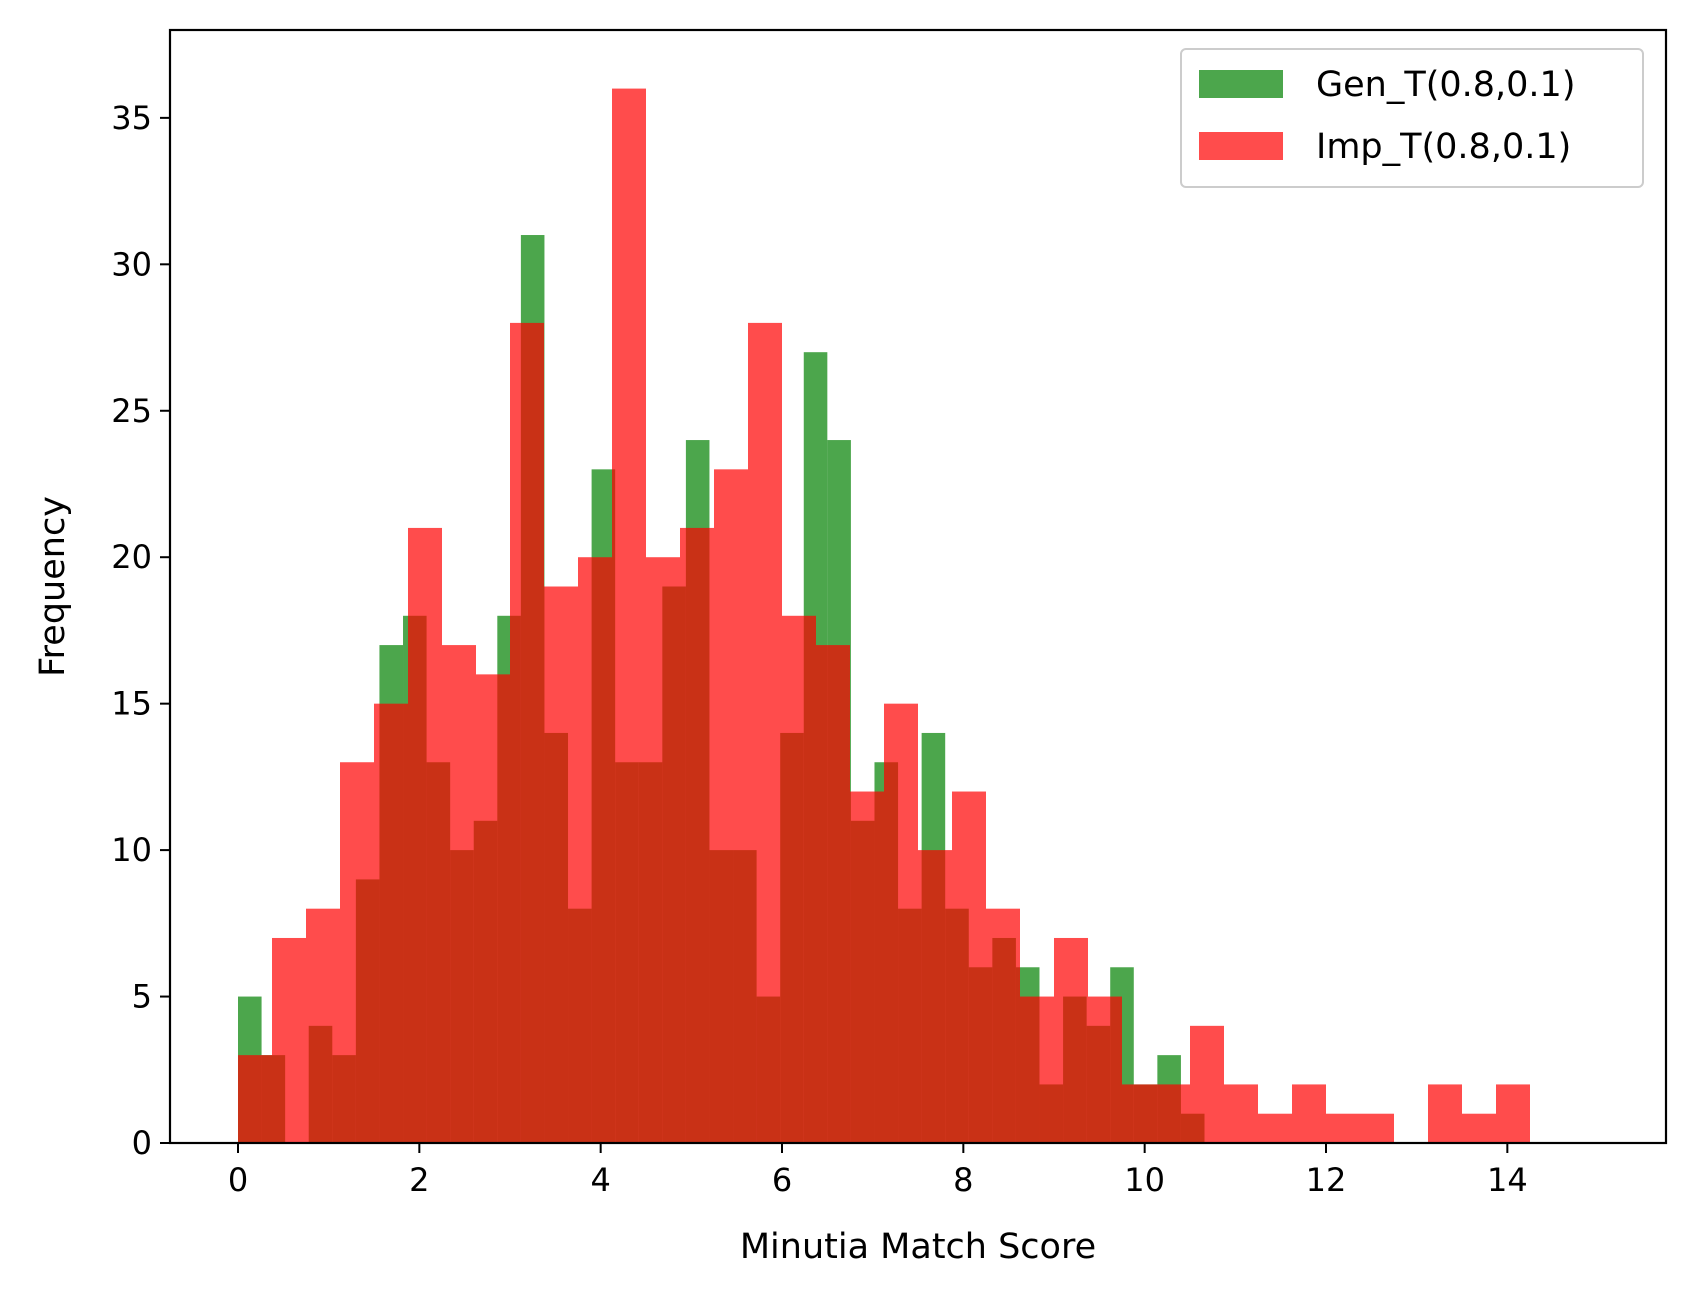  Describe the element at coordinates (419, 1180) in the screenshot. I see `x-tick-label: 2` at that location.